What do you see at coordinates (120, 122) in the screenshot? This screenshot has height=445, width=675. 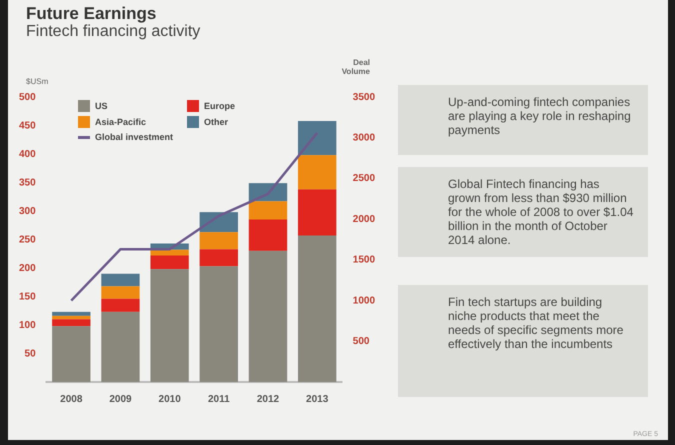 I see `legend-label: Asia-Pacific` at bounding box center [120, 122].